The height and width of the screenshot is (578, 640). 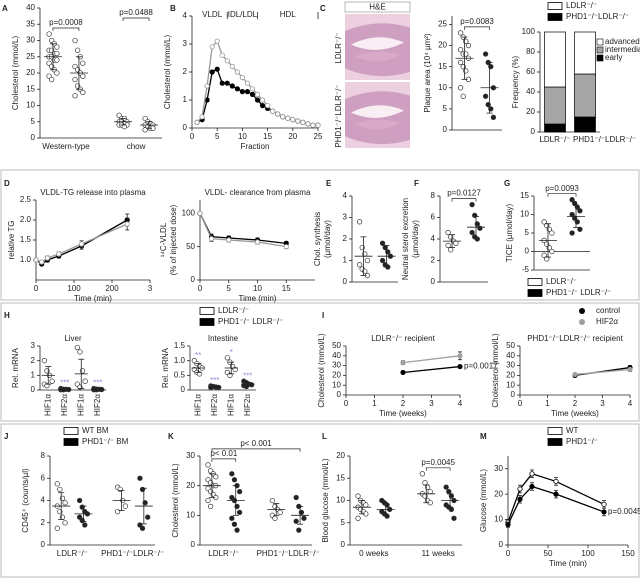 What do you see at coordinates (180, 374) in the screenshot?
I see `y-tick-label: 0.5` at bounding box center [180, 374].